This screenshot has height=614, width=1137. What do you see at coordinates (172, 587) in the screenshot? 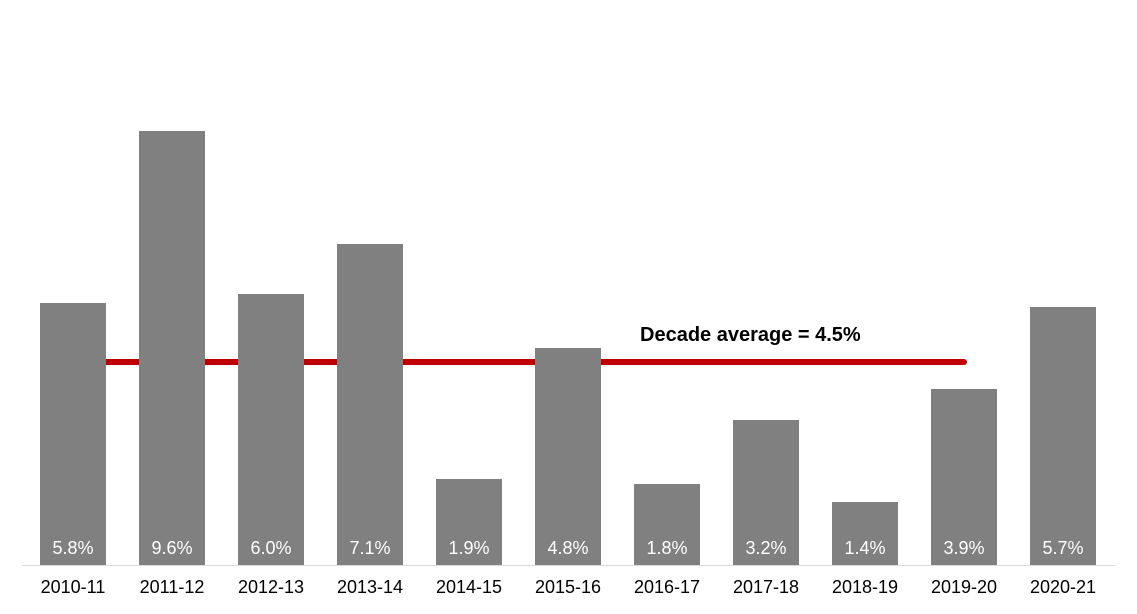
I see `x-axis-tick-label: 2011-12` at bounding box center [172, 587].